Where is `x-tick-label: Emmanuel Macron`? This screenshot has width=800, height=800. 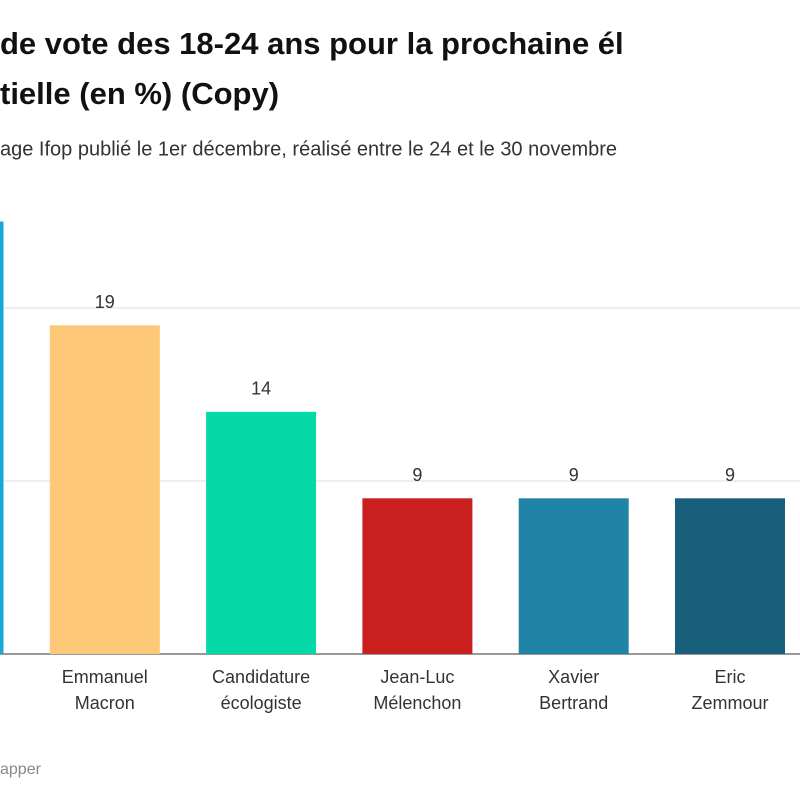 x-tick-label: Emmanuel Macron is located at coordinates (105, 690).